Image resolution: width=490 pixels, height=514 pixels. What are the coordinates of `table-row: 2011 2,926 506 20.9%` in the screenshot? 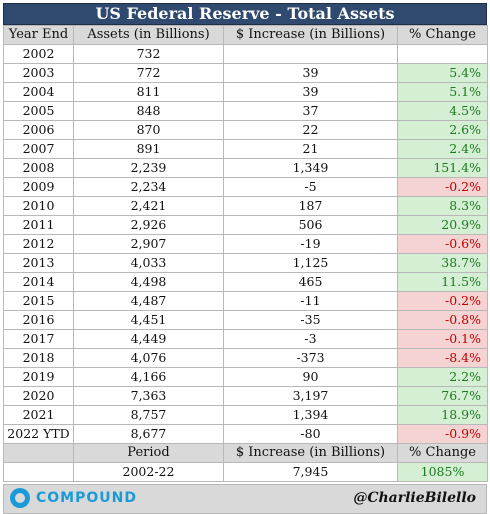 It's located at (245, 225).